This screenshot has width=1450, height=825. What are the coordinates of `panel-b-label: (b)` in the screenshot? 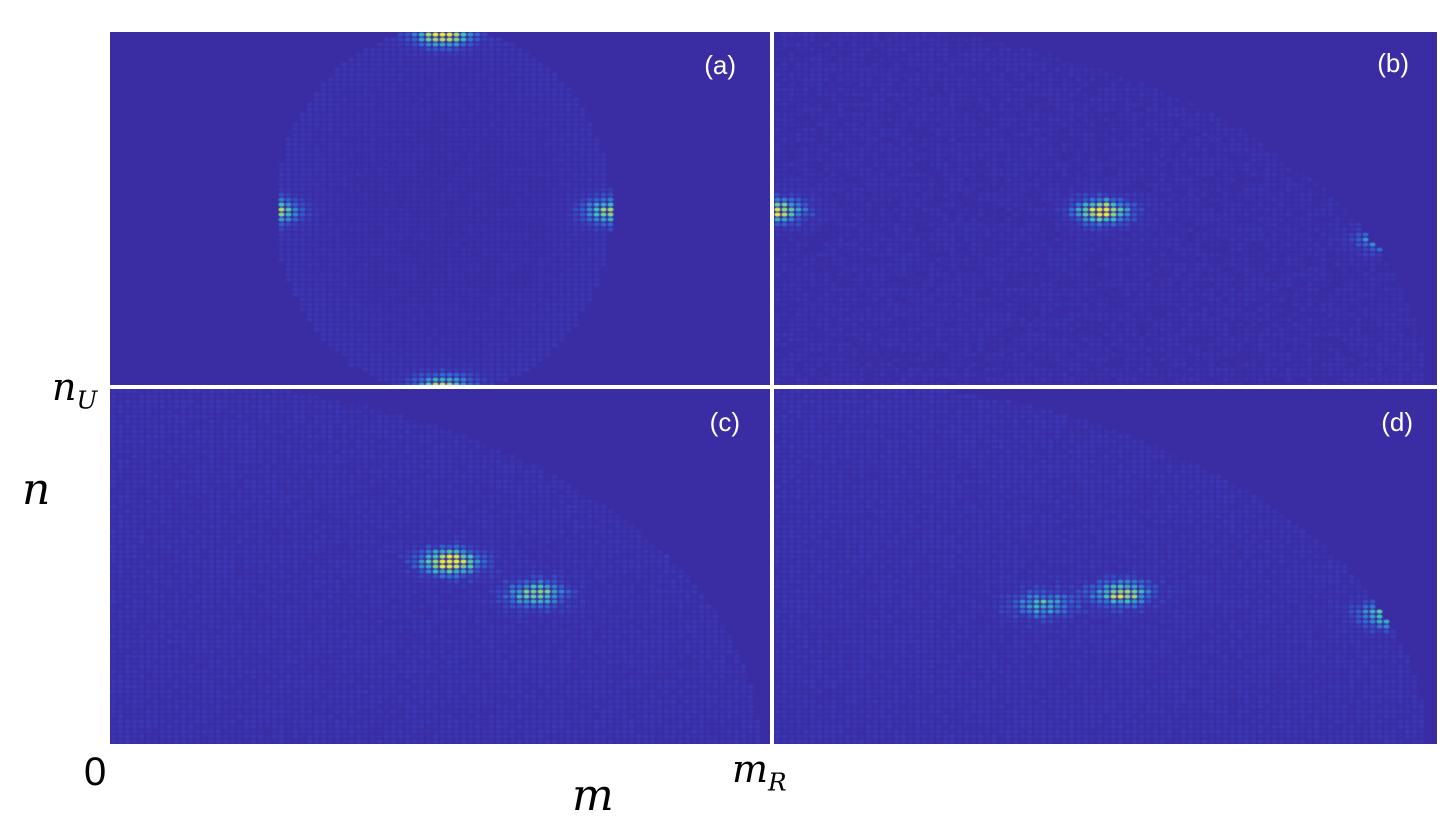 It's located at (1393, 63).